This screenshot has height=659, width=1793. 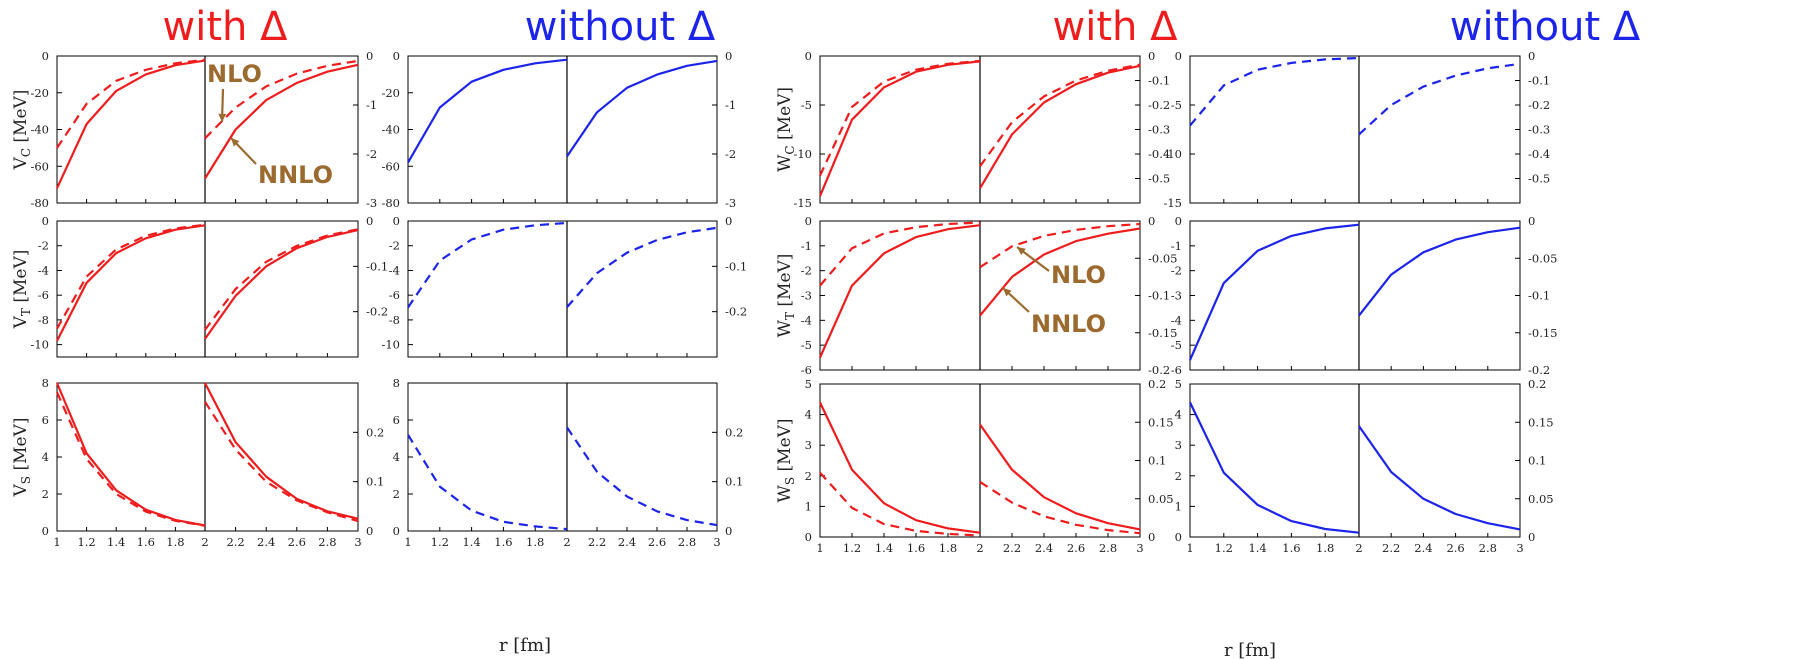 I want to click on xtick-label-a-VS-0-2: 1.4, so click(x=116, y=542).